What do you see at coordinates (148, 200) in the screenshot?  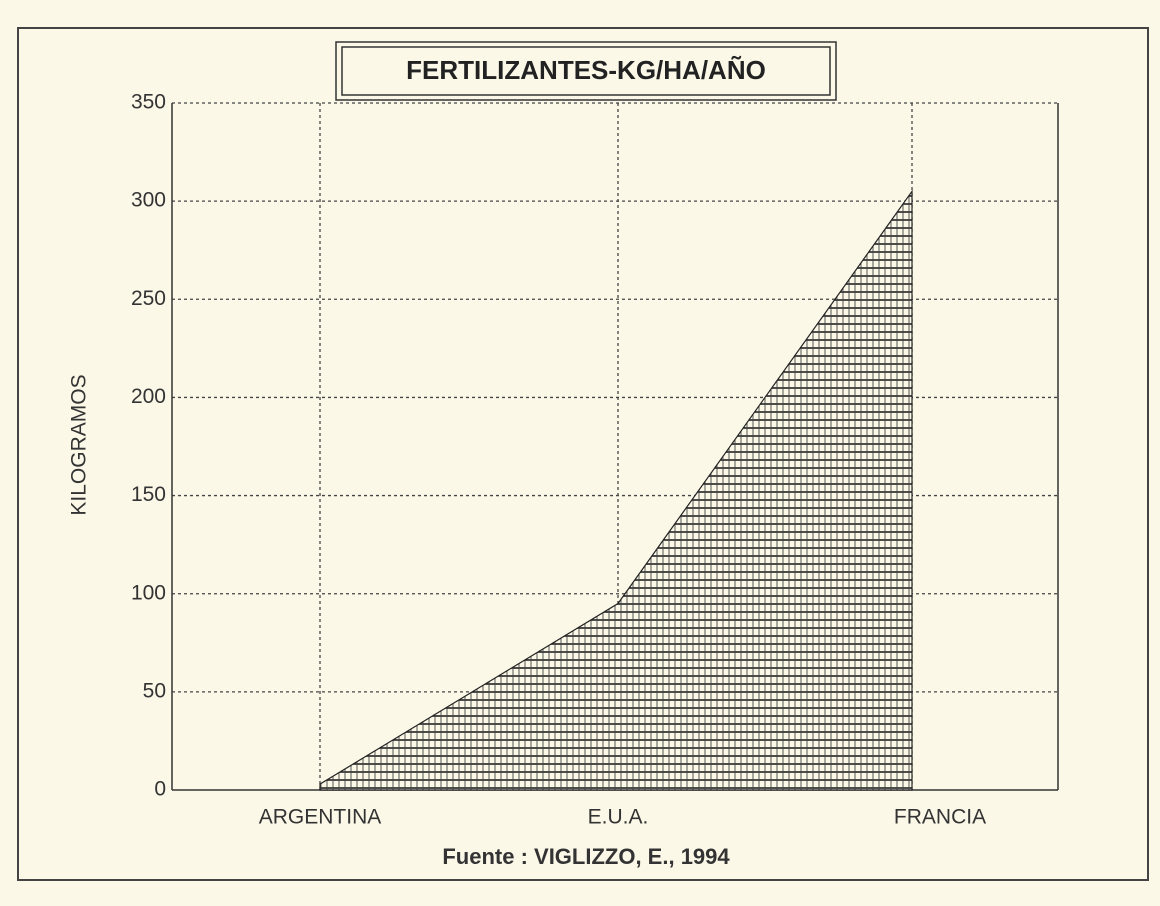 I see `y-tick-label: 300` at bounding box center [148, 200].